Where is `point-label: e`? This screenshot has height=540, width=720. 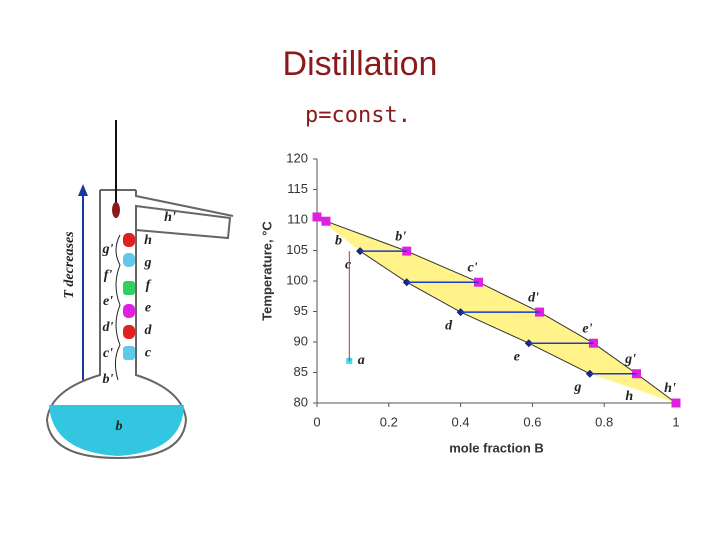 point-label: e is located at coordinates (517, 356).